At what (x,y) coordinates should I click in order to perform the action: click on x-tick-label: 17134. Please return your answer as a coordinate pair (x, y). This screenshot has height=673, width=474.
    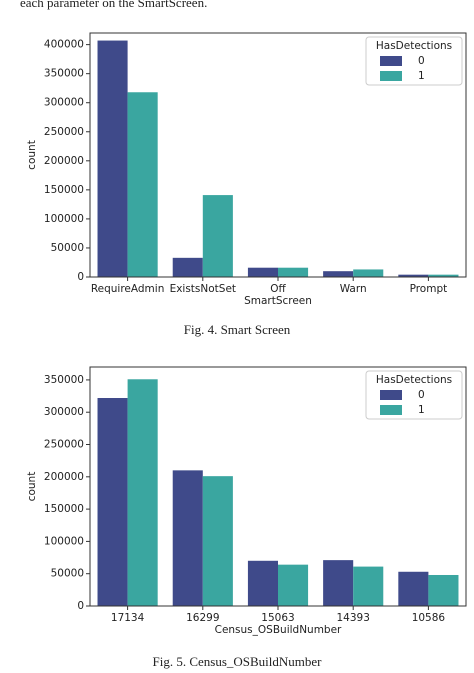
    Looking at the image, I should click on (128, 618).